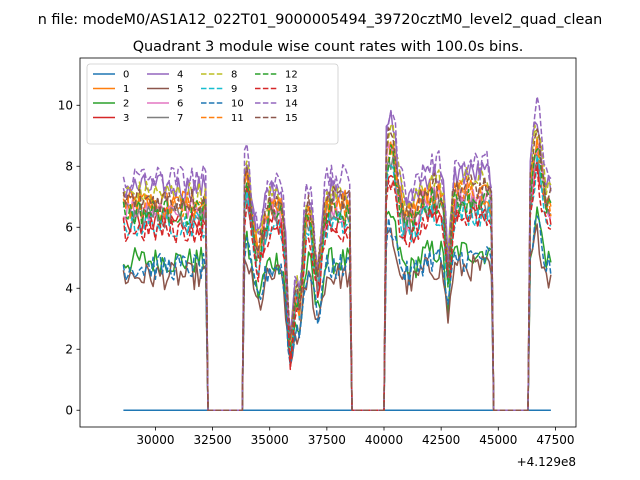  Describe the element at coordinates (546, 462) in the screenshot. I see `x-offset-text: +4.129e8` at that location.